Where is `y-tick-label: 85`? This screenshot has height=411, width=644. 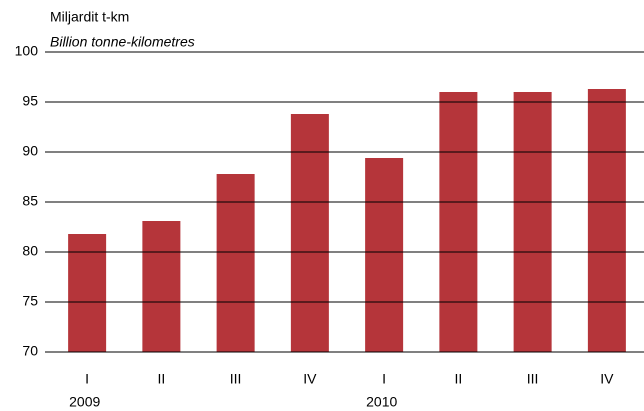
y-tick-label: 85 is located at coordinates (30, 201).